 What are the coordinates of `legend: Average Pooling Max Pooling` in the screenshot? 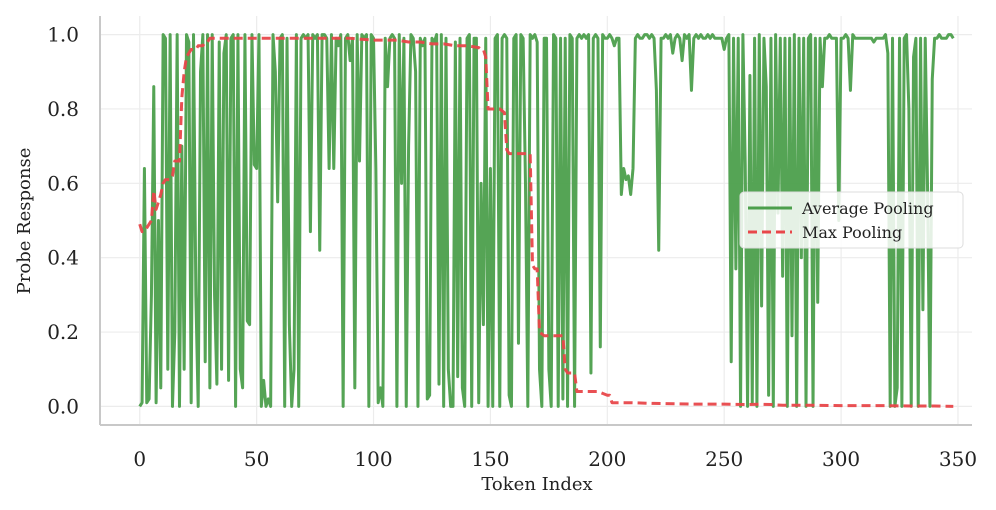 It's located at (851, 220).